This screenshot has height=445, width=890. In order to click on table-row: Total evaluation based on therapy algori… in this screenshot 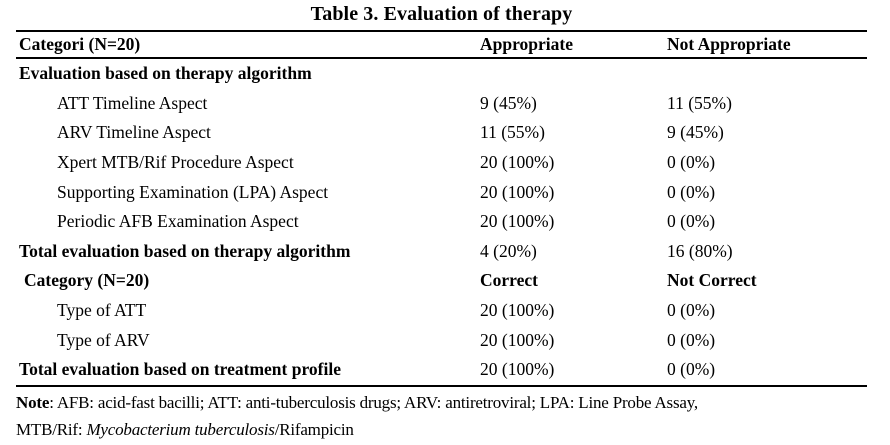, I will do `click(441, 252)`.